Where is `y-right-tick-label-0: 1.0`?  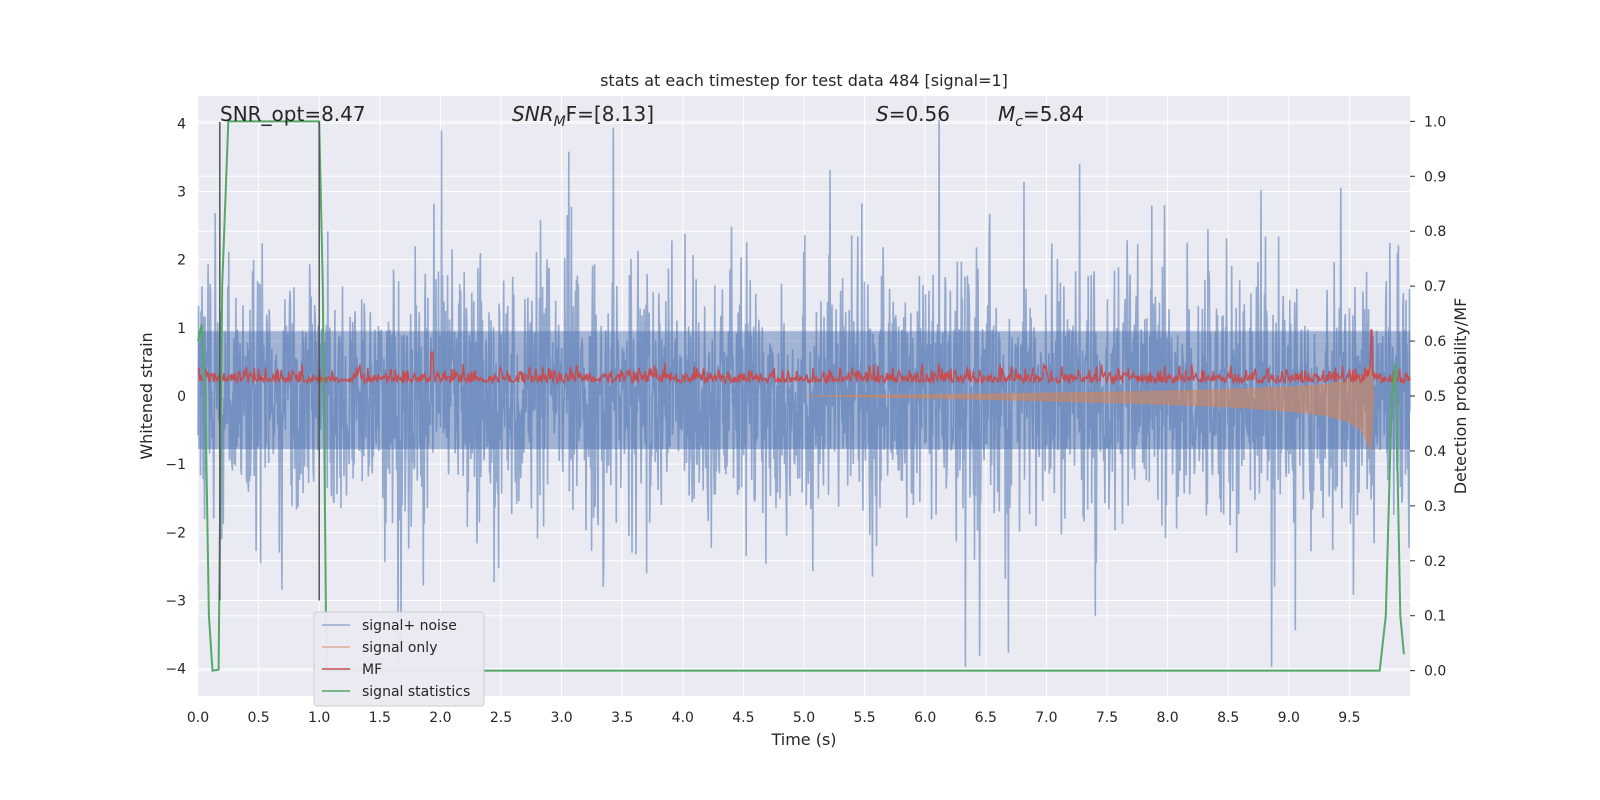 y-right-tick-label-0: 1.0 is located at coordinates (1435, 122).